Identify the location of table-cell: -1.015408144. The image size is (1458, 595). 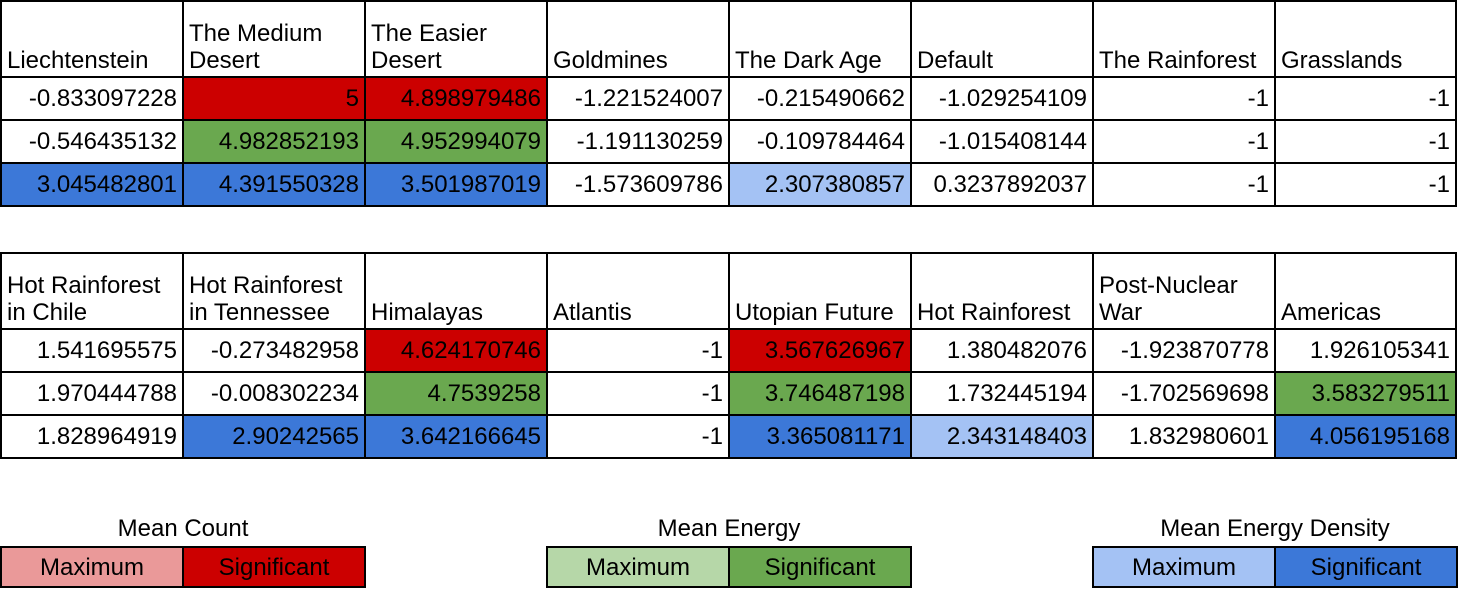
(1002, 141).